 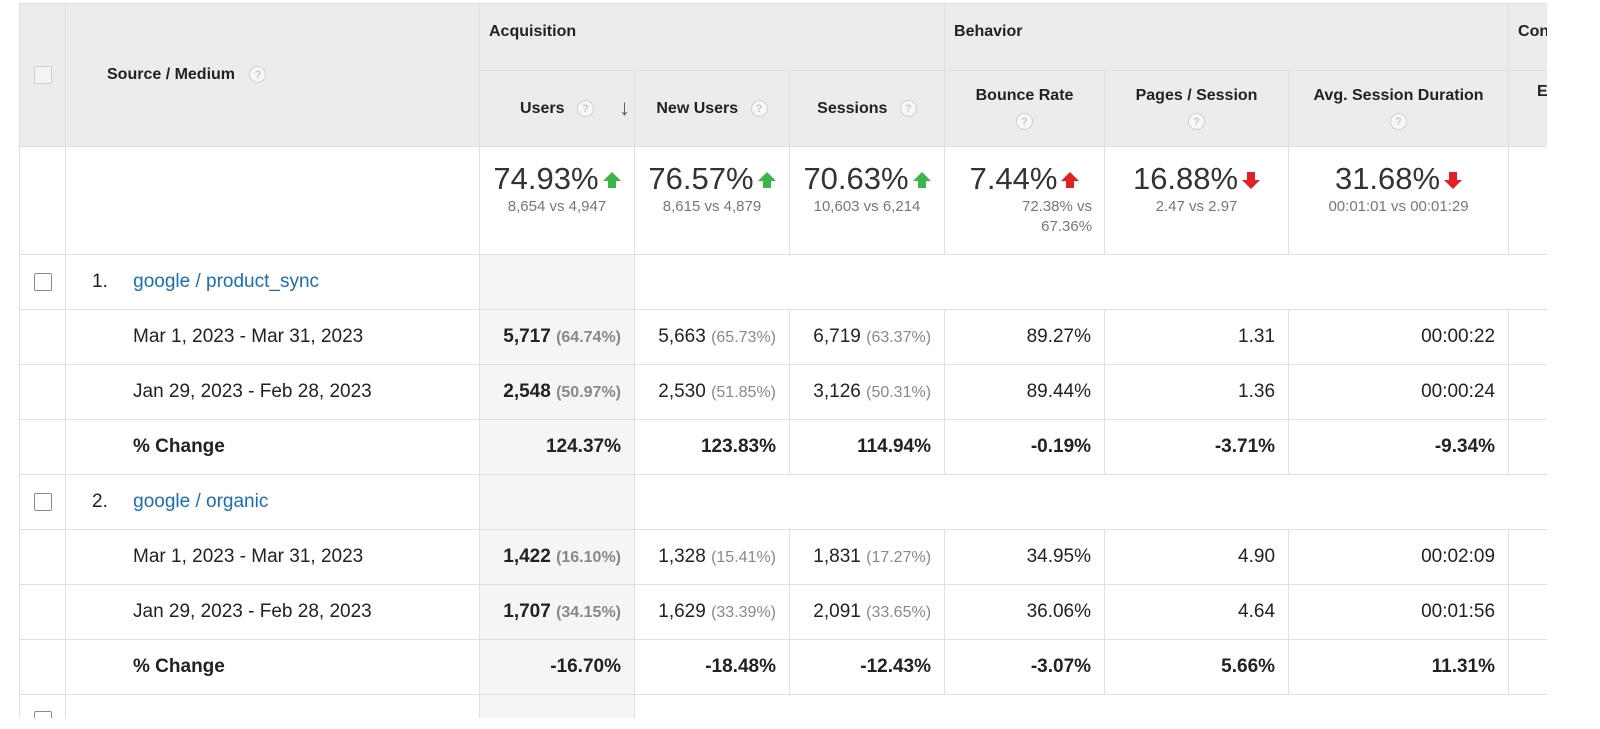 What do you see at coordinates (272, 557) in the screenshot?
I see `date-range-label: Mar 1, 2023 - Mar 31, 2023` at bounding box center [272, 557].